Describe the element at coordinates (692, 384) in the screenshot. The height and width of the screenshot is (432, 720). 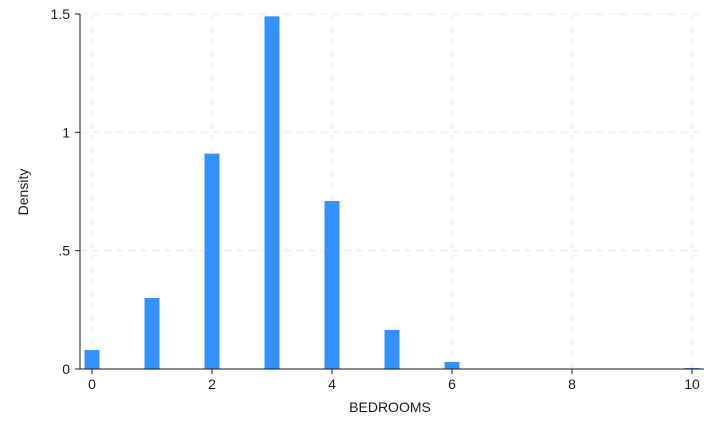
I see `x-tick-label: 10` at that location.